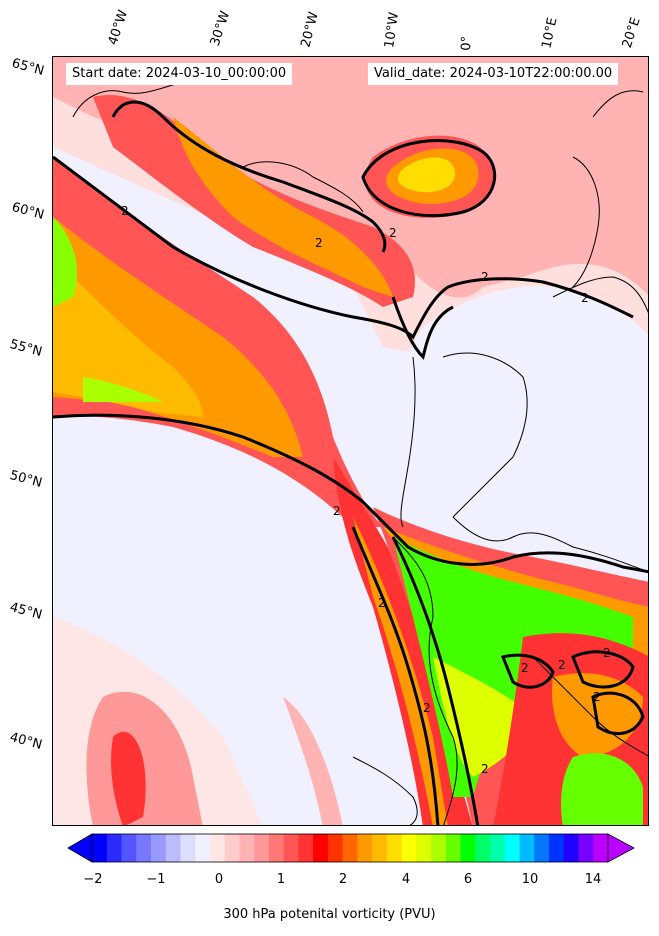 This screenshot has width=659, height=936. Describe the element at coordinates (319, 243) in the screenshot. I see `contour-label-mid: 2` at that location.